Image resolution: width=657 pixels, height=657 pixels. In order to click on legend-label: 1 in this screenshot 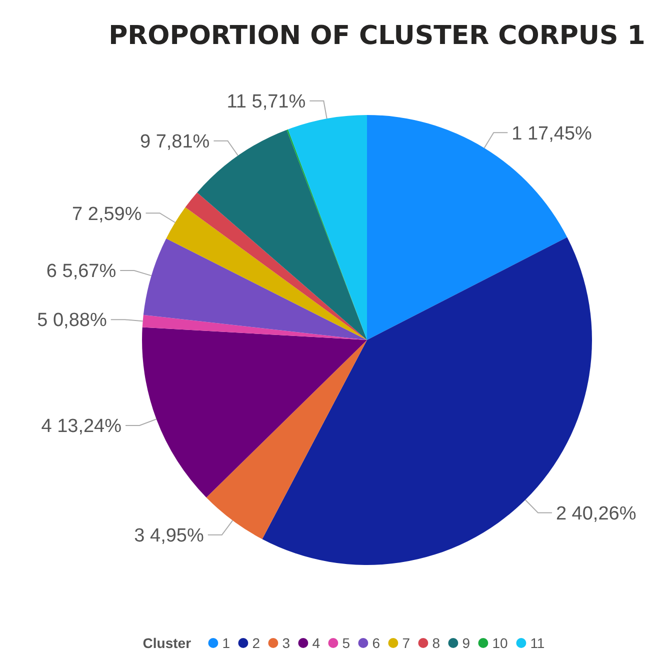, I will do `click(226, 642)`.